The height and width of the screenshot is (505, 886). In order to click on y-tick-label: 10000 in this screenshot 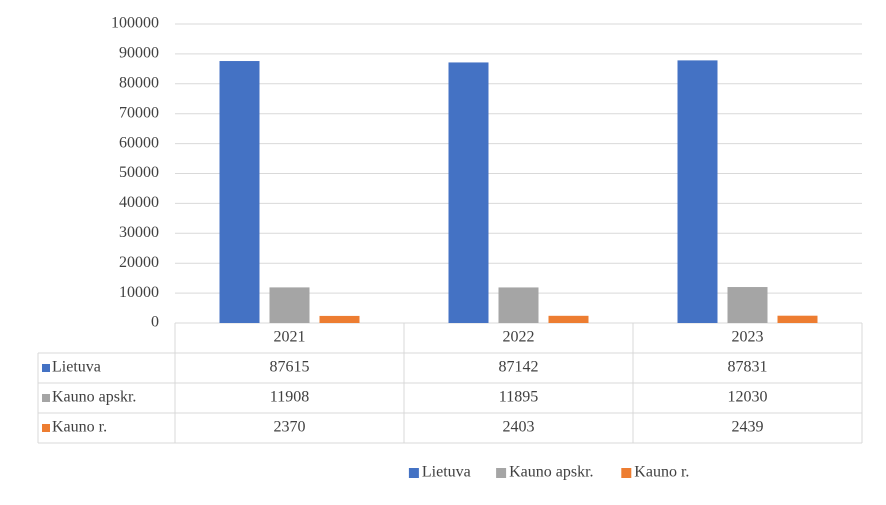, I will do `click(139, 292)`.